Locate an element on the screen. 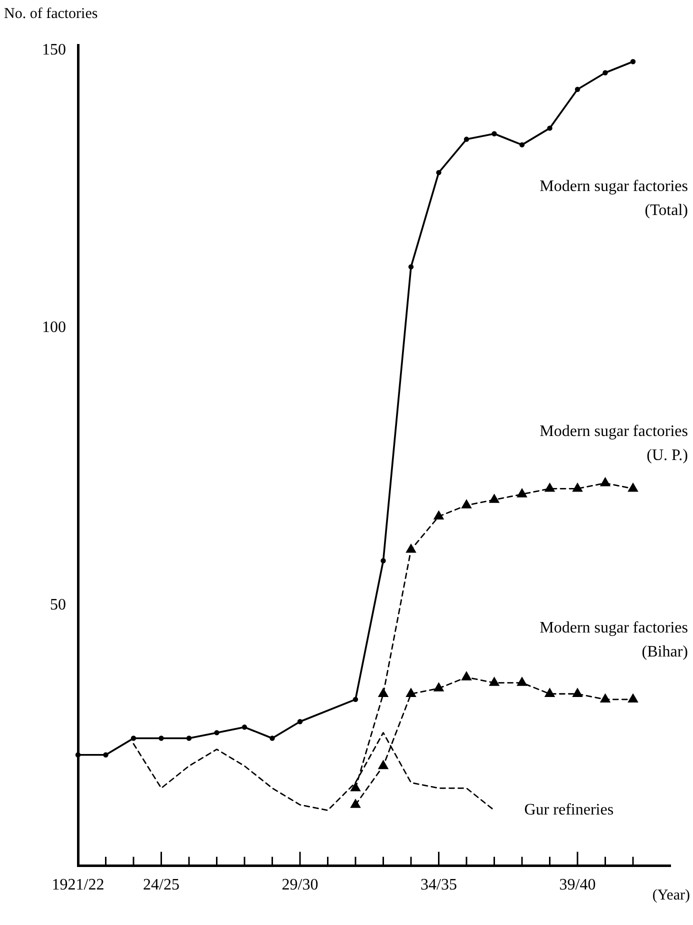 This screenshot has height=925, width=693. y-tick-label: 50 is located at coordinates (58, 605).